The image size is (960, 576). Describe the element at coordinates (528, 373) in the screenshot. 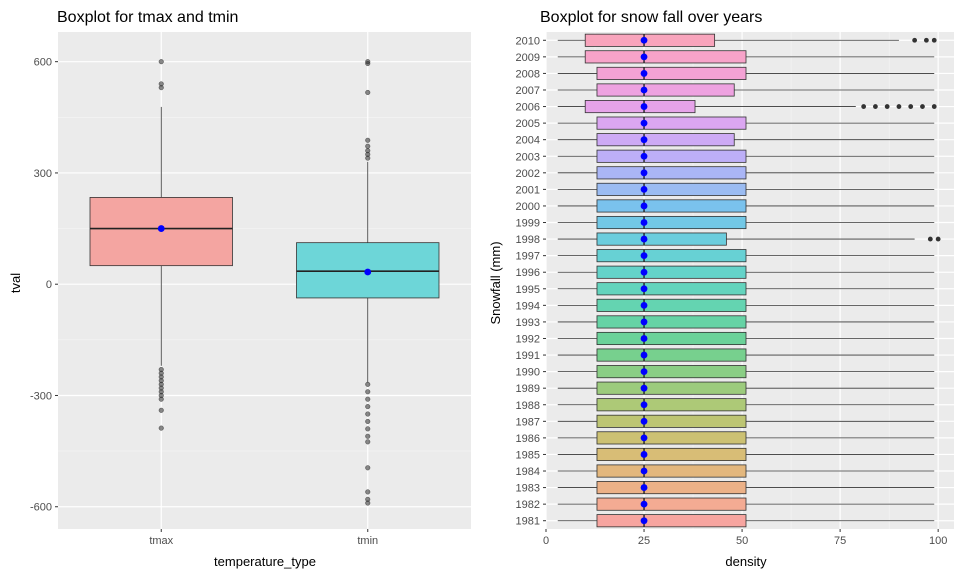

I see `y-tick-label: 1990` at that location.